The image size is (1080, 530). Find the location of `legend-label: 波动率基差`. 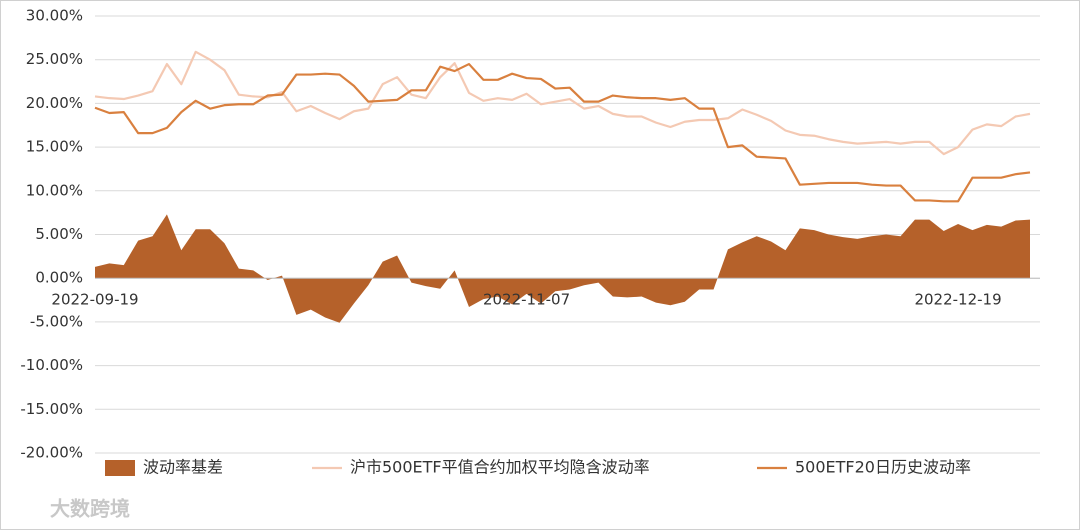

legend-label: 波动率基差 is located at coordinates (183, 467).